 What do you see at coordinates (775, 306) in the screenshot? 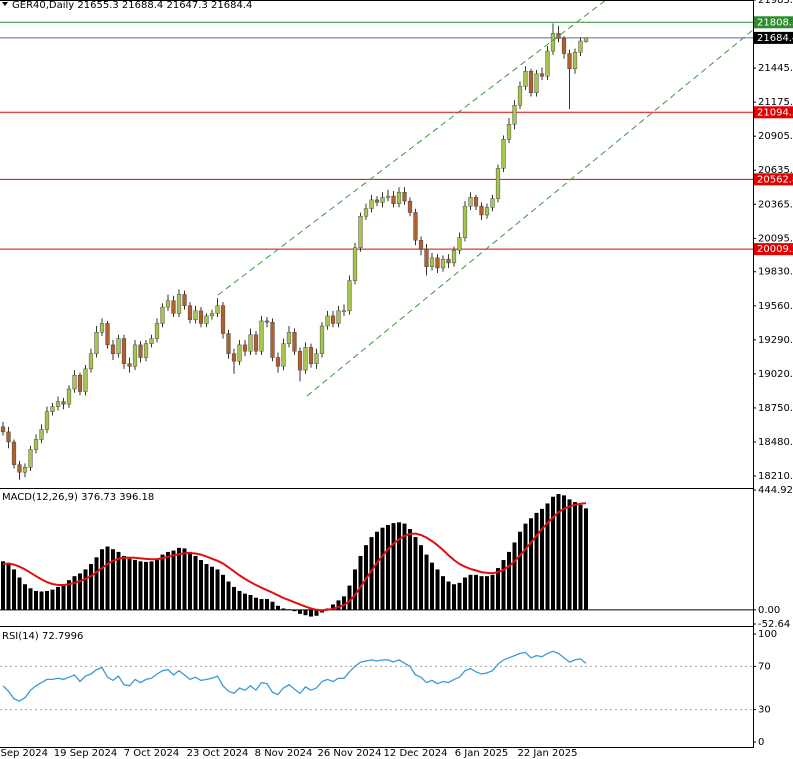
I see `y-tick-label: 19560.0` at bounding box center [775, 306].